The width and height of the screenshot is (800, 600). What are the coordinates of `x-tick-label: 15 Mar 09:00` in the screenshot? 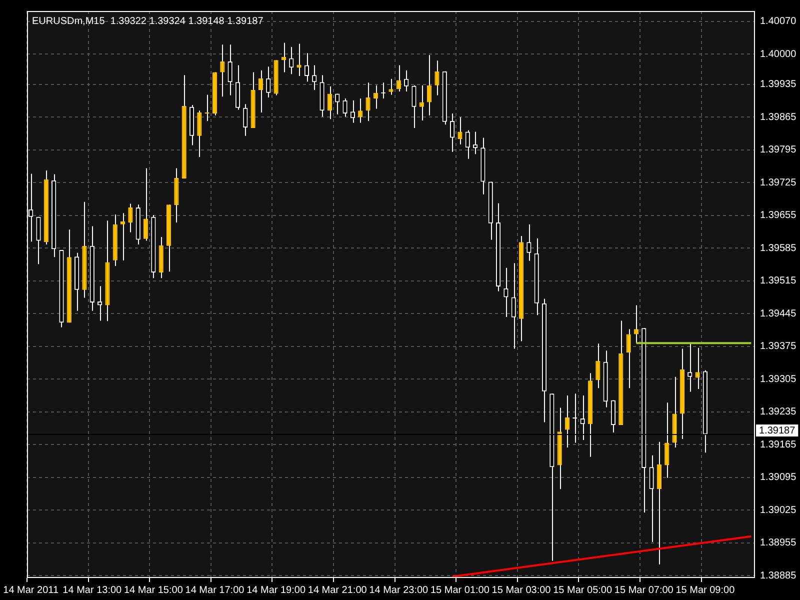 It's located at (706, 590).